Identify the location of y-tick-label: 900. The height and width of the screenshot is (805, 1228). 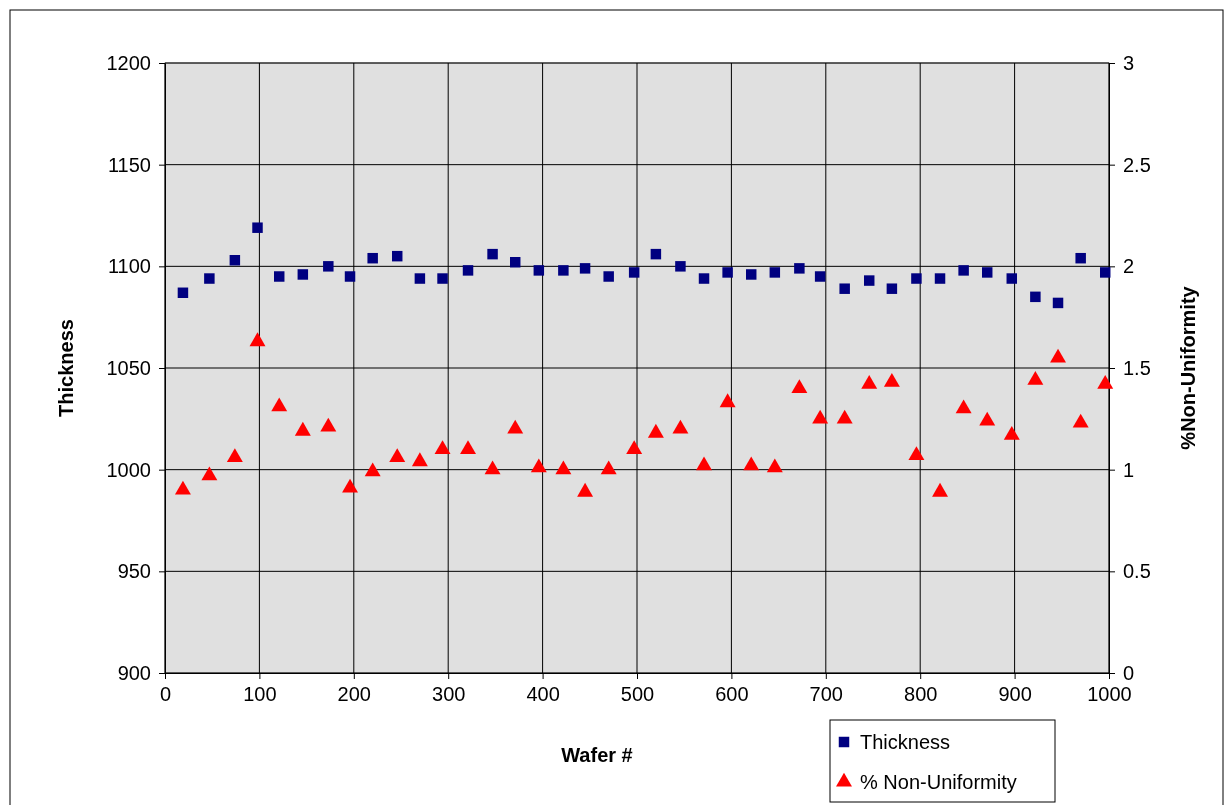
(134, 672).